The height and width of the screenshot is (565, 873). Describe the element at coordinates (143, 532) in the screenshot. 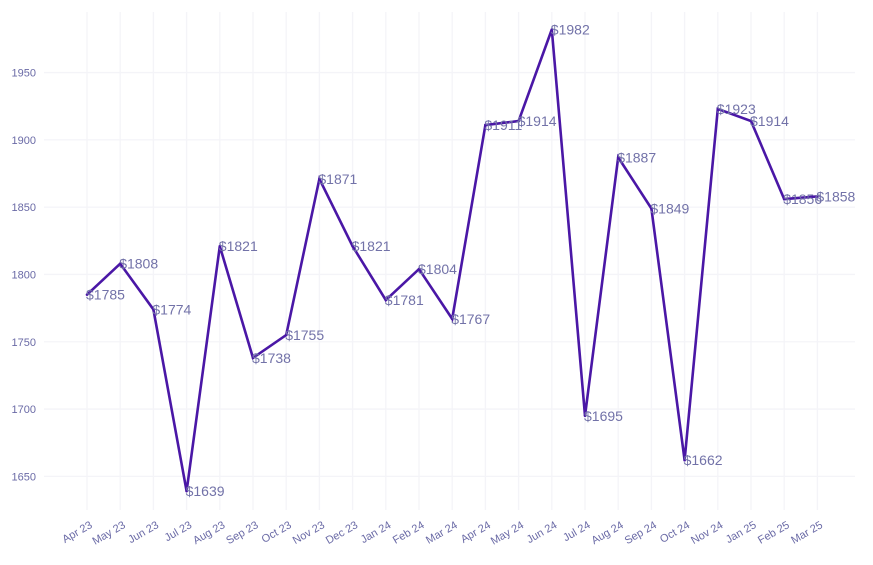

I see `x-tick-label: Jun 23` at that location.